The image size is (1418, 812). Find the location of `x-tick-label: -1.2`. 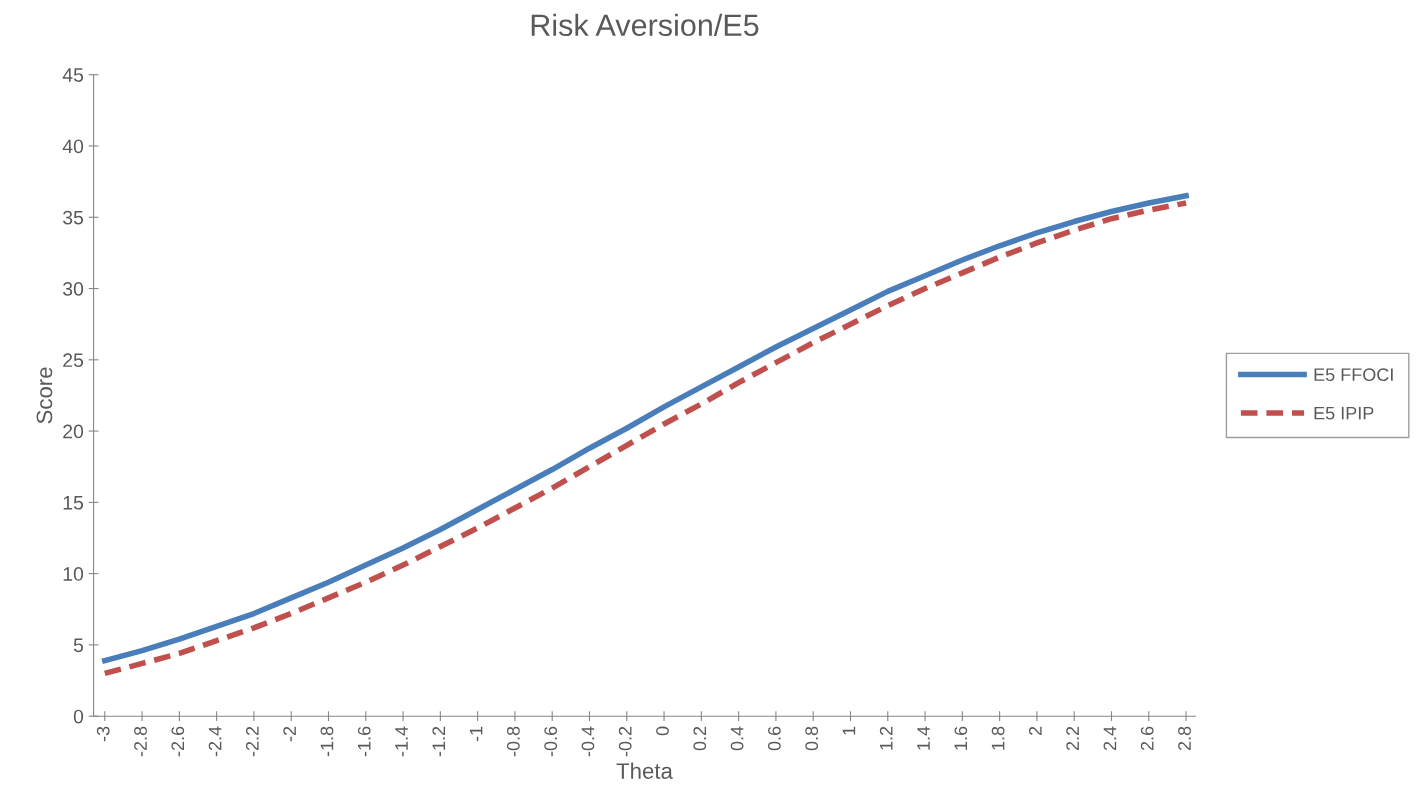

x-tick-label: -1.2 is located at coordinates (439, 741).